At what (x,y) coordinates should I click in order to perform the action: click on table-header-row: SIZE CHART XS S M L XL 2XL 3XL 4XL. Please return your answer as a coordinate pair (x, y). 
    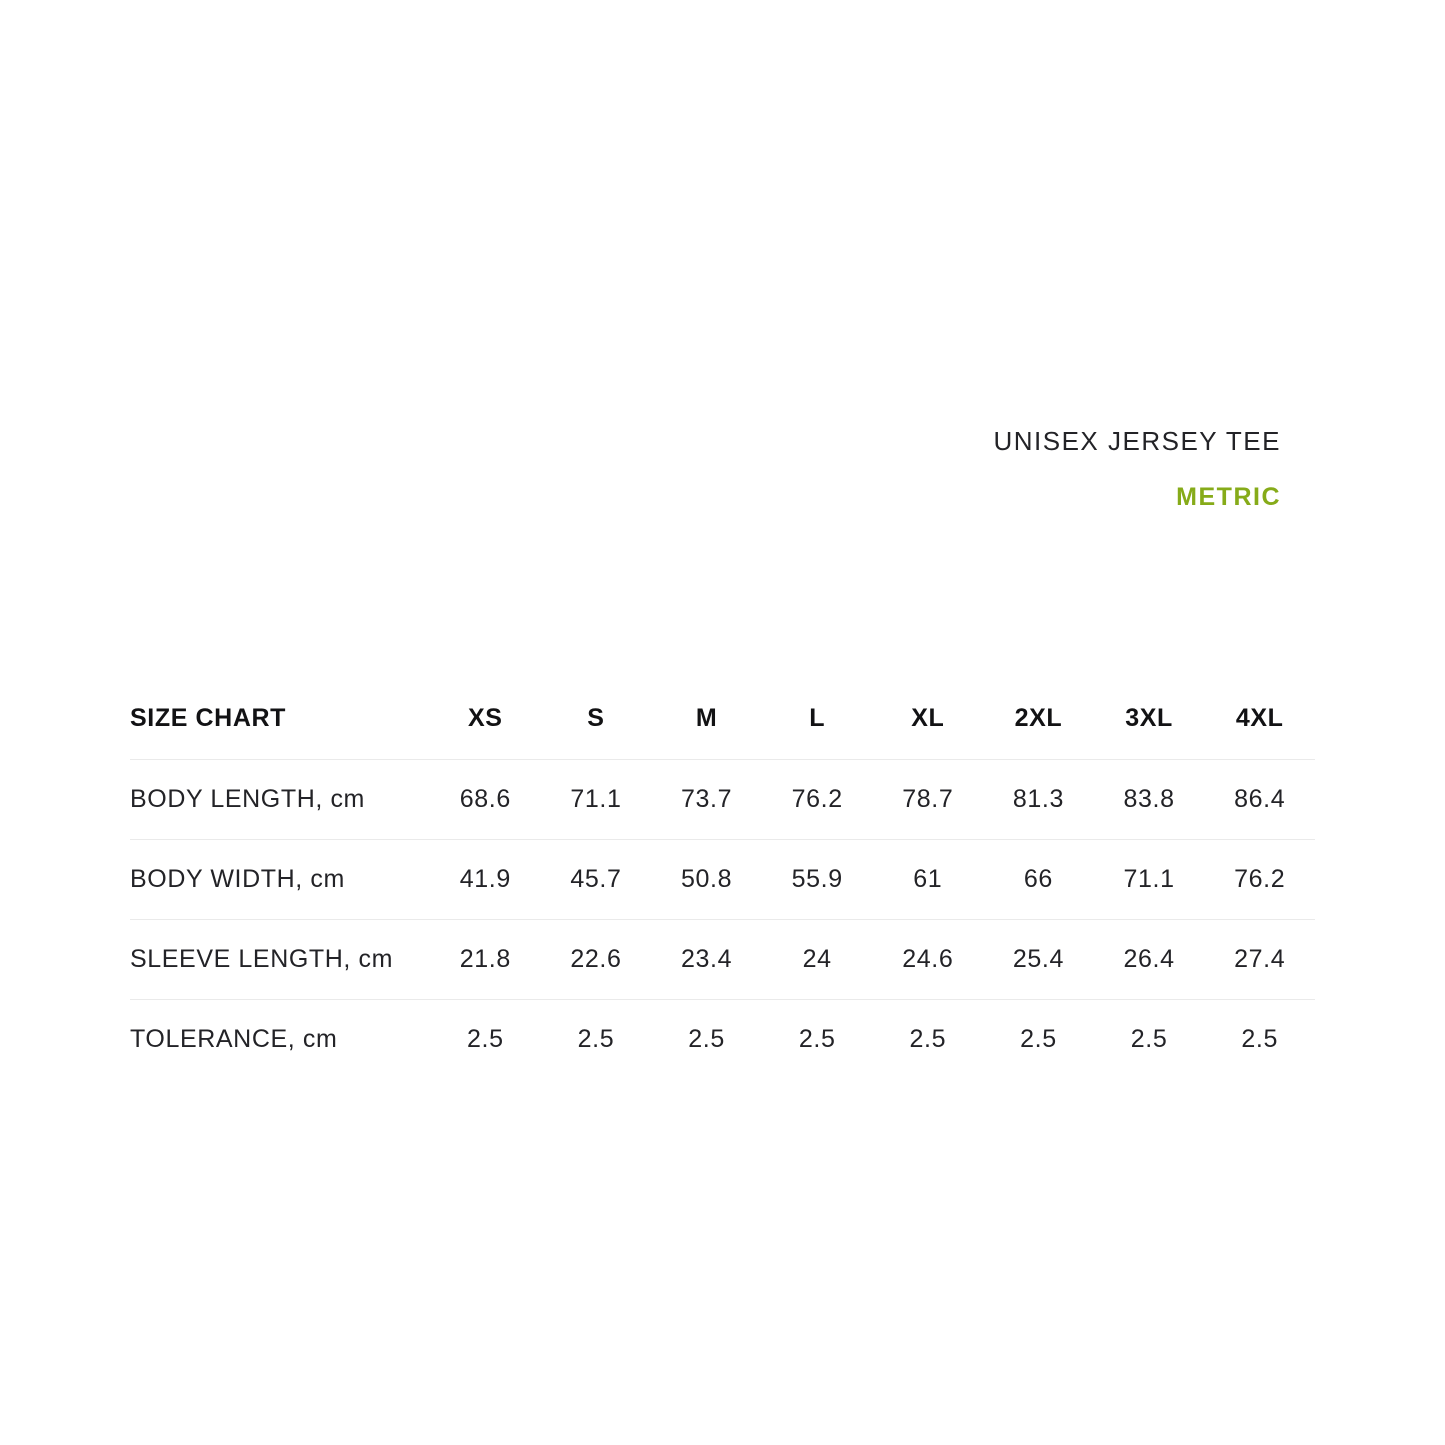
    Looking at the image, I should click on (722, 719).